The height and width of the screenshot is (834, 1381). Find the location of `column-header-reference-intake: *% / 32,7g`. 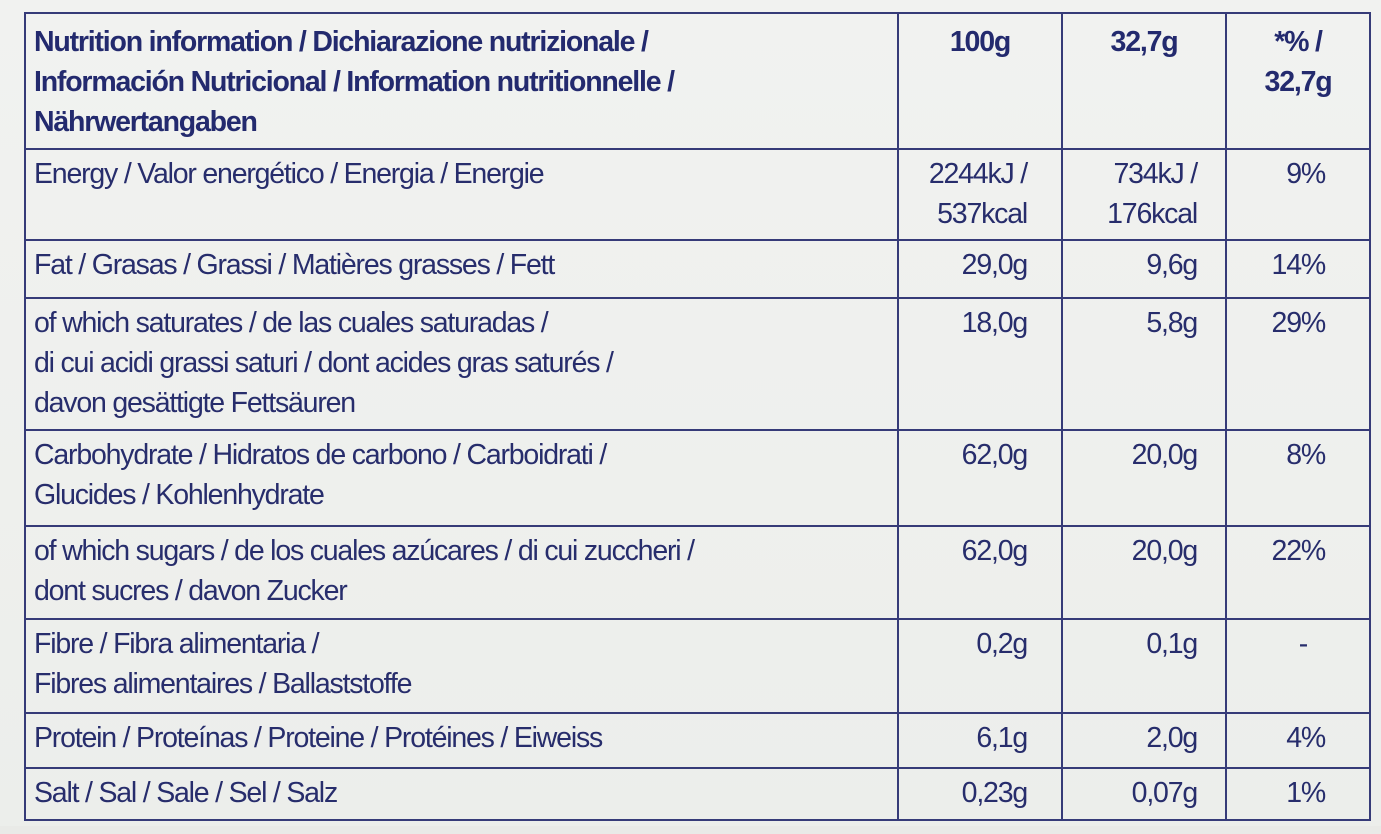

column-header-reference-intake: *% / 32,7g is located at coordinates (1298, 81).